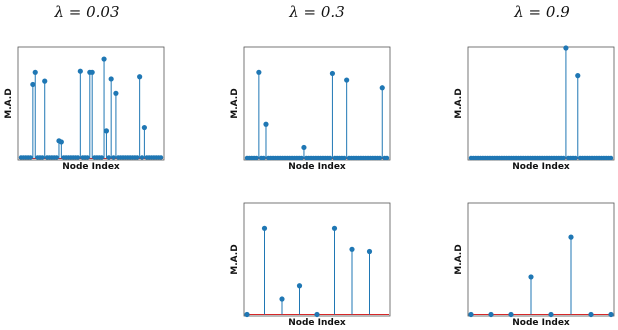 Image resolution: width=618 pixels, height=330 pixels. Describe the element at coordinates (316, 12) in the screenshot. I see `column-title-2: λ = 0.3` at that location.